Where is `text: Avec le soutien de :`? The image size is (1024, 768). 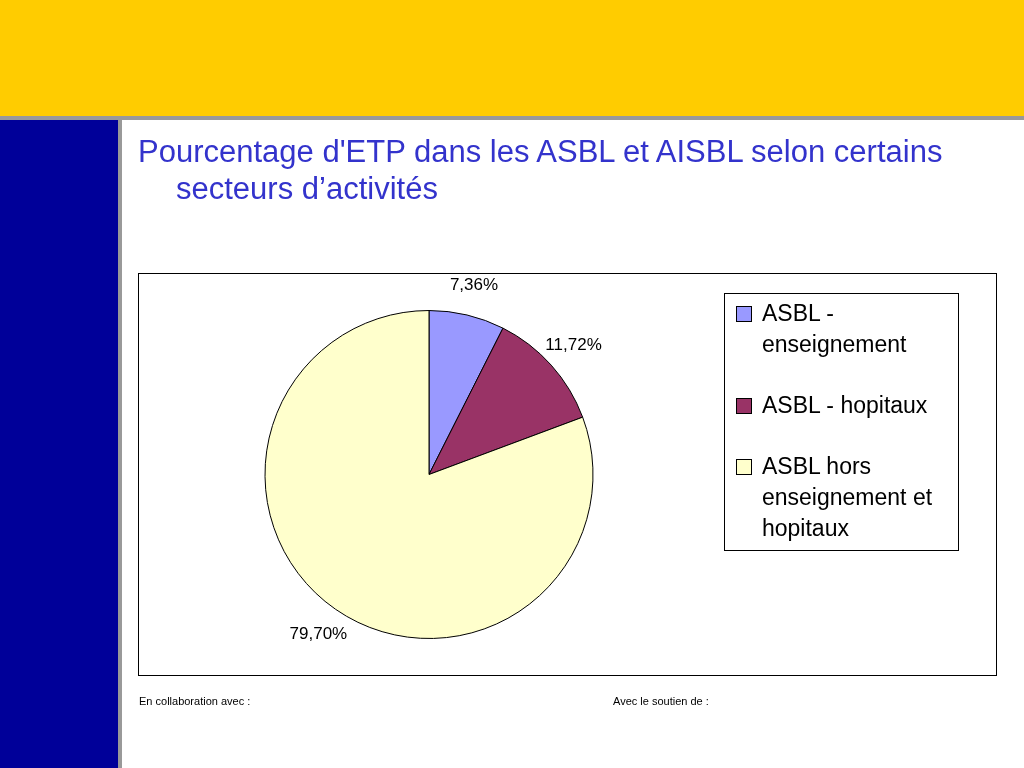
text: Avec le soutien de : is located at coordinates (661, 701).